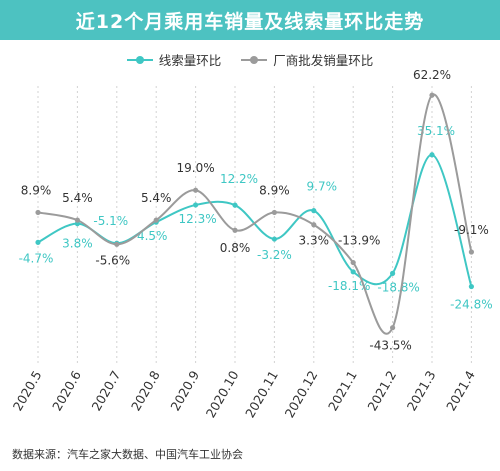 This screenshot has width=500, height=471. What do you see at coordinates (198, 219) in the screenshot?
I see `series-0-data-label: 12.3%` at bounding box center [198, 219].